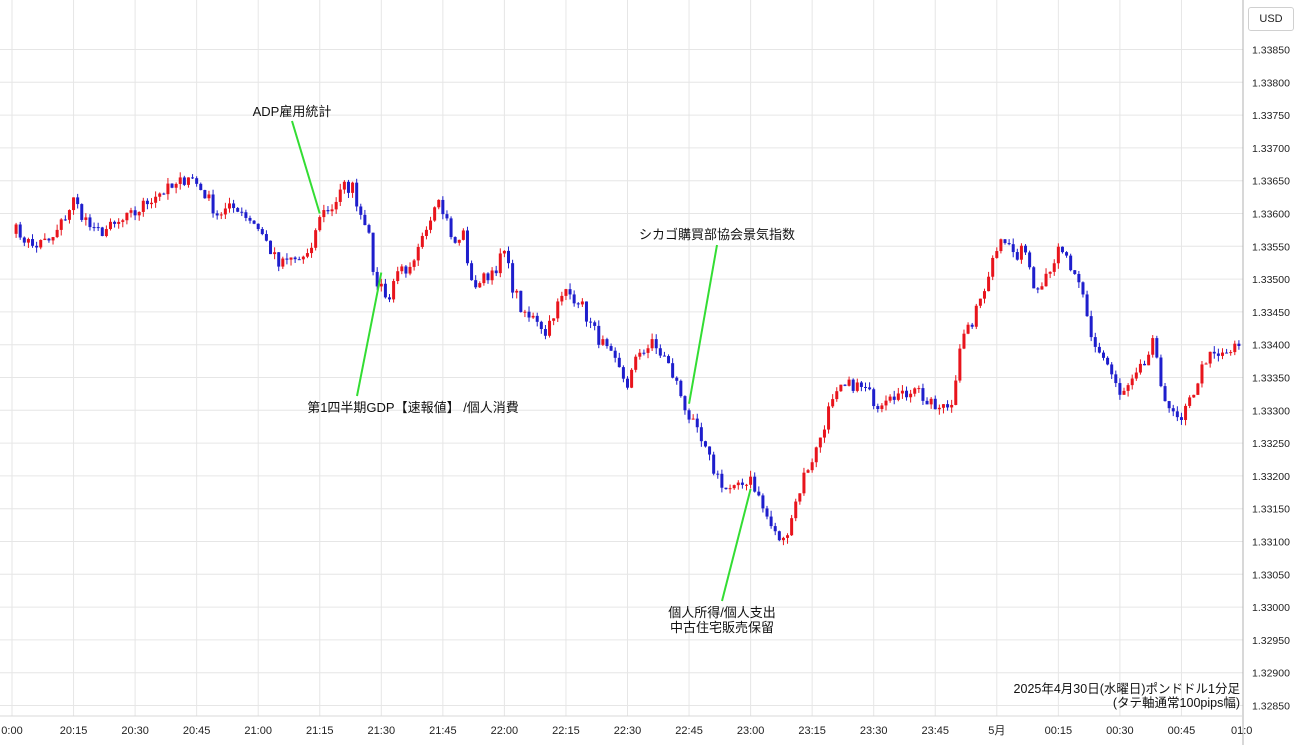 The image size is (1300, 750). I want to click on y-tick-label: 1.33150, so click(1271, 510).